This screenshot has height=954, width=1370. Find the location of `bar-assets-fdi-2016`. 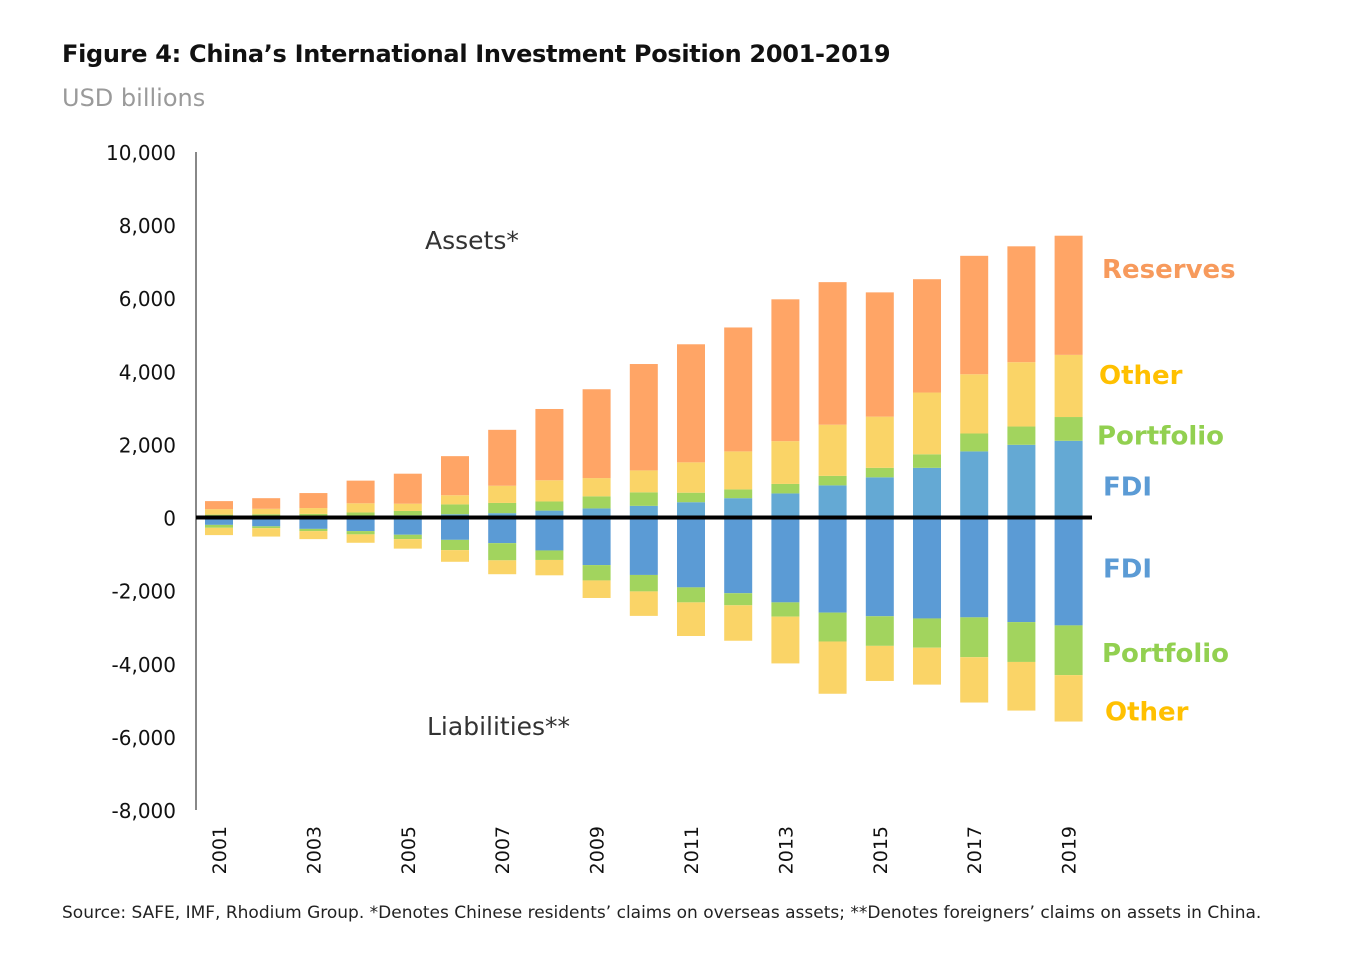

bar-assets-fdi-2016 is located at coordinates (927, 492).